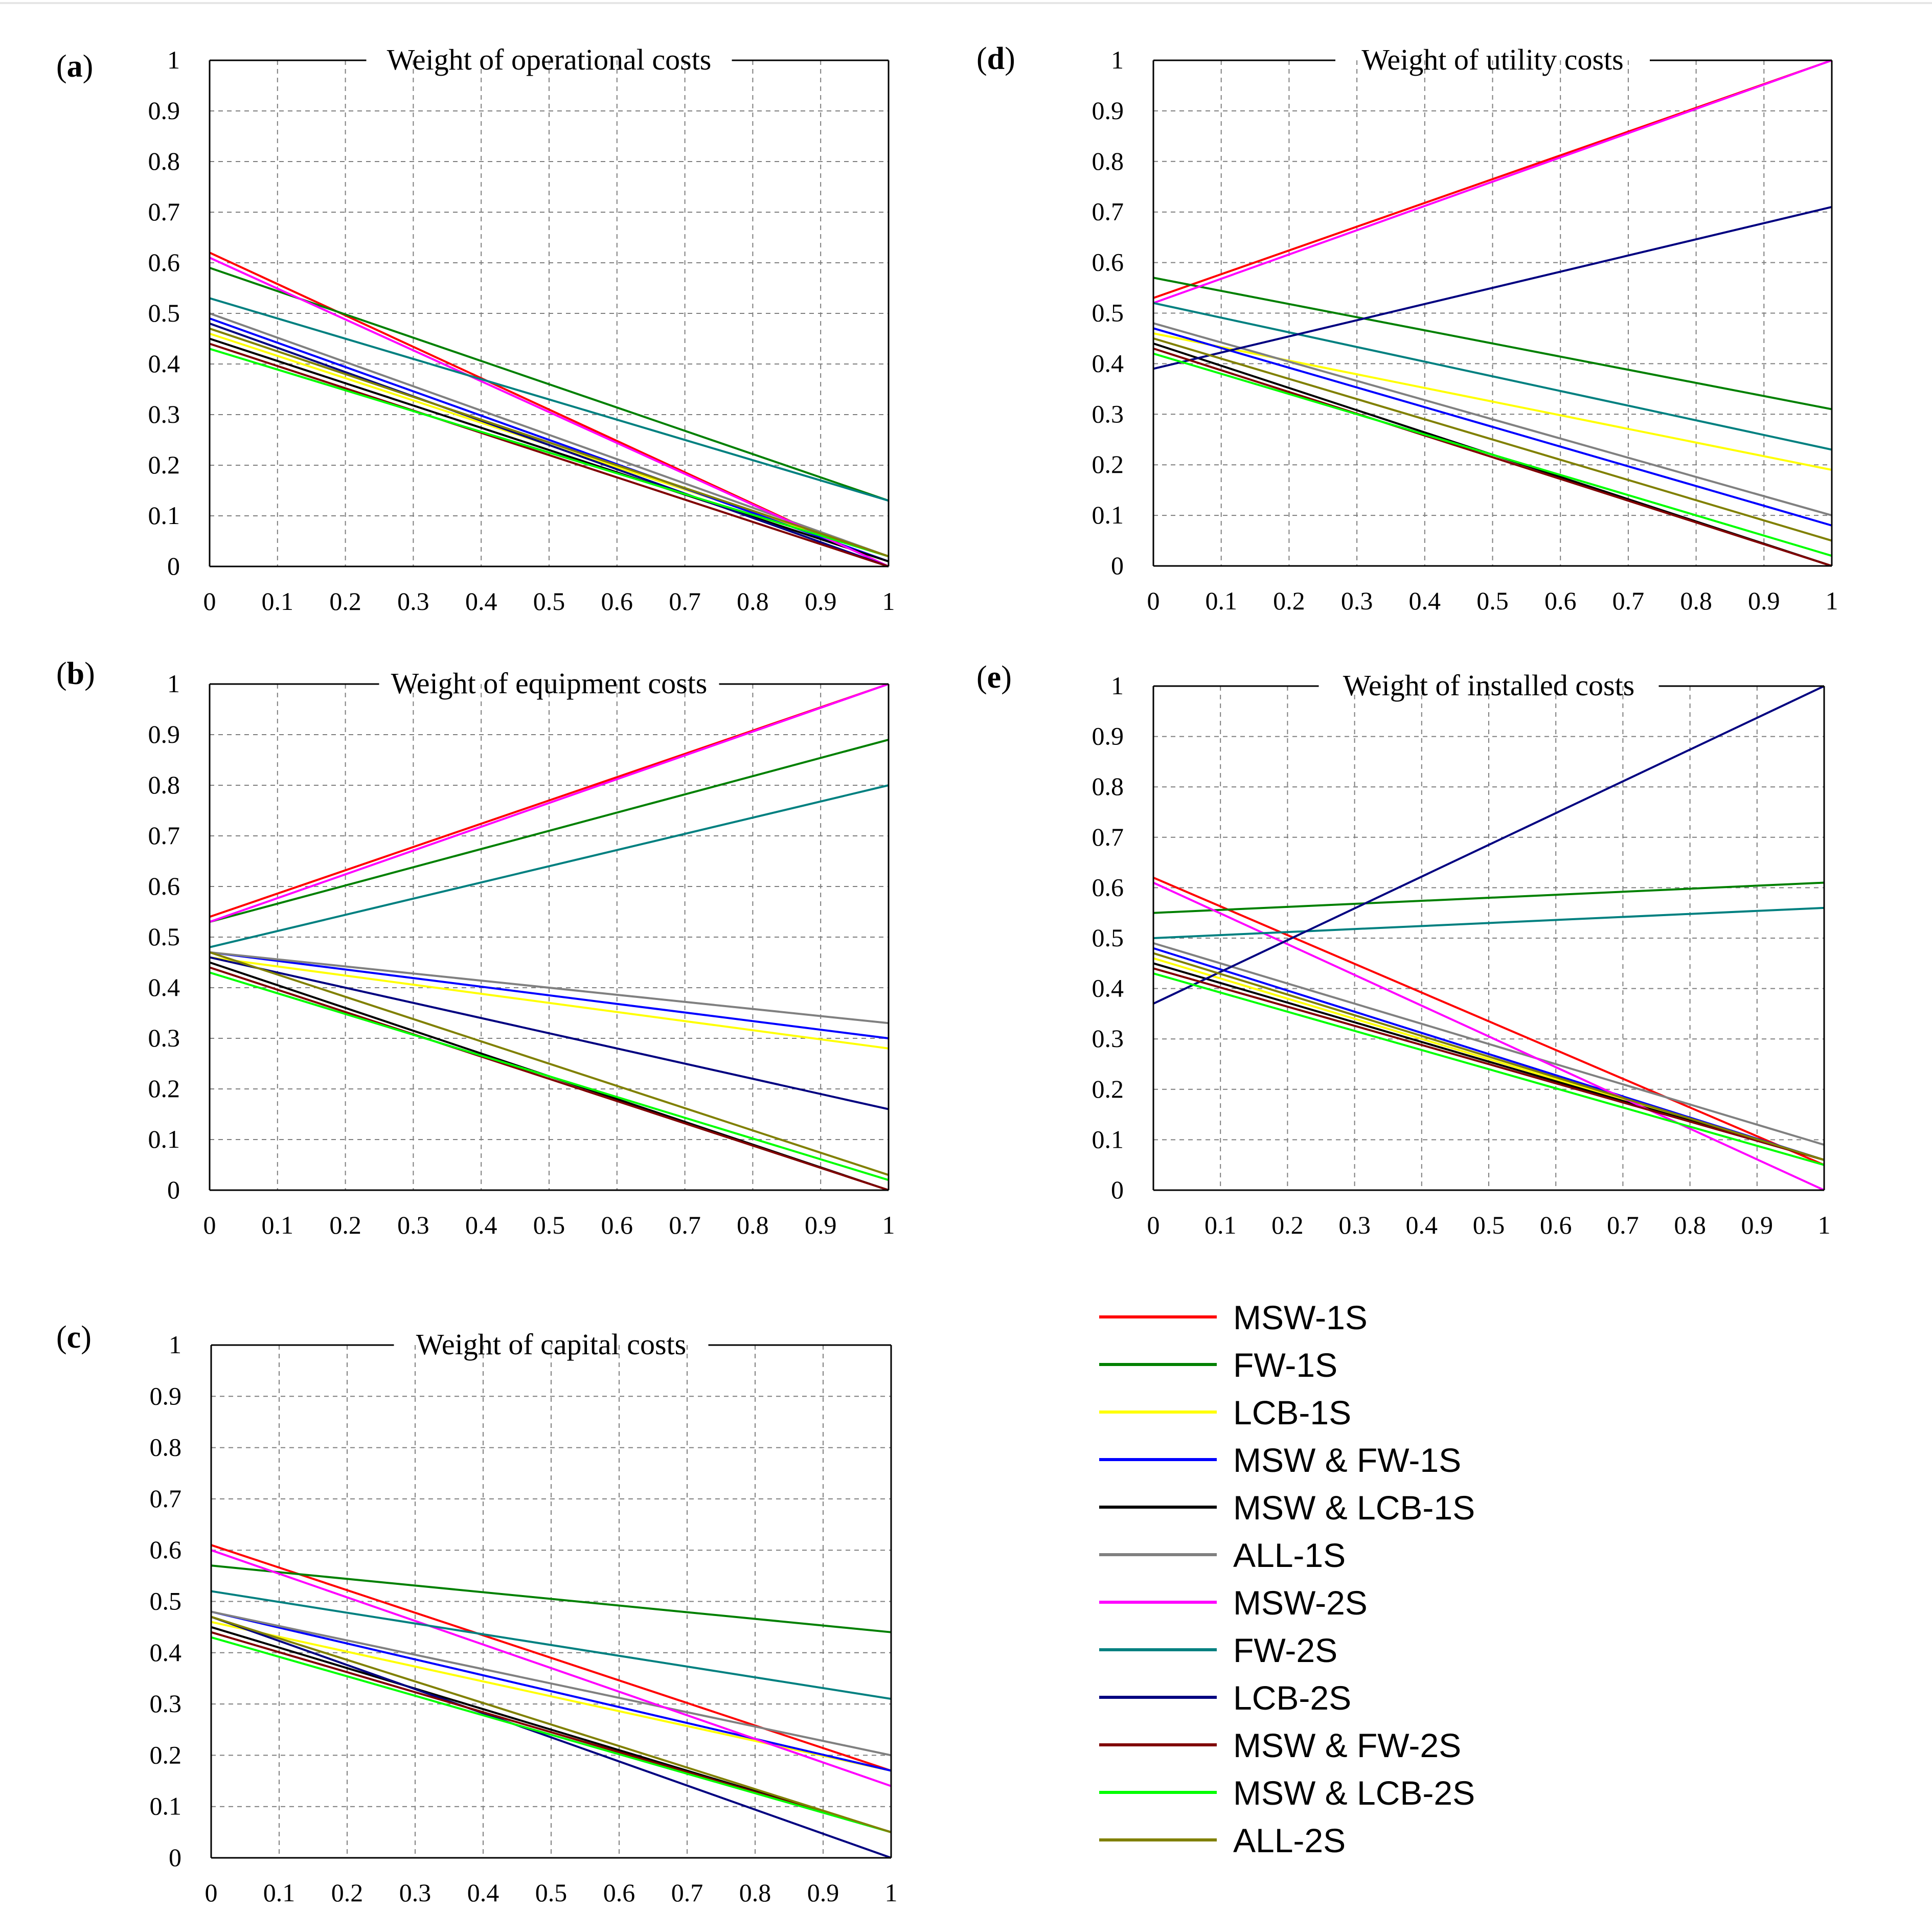 The height and width of the screenshot is (1911, 1932). I want to click on legend-label: ALL-2S, so click(1289, 1840).